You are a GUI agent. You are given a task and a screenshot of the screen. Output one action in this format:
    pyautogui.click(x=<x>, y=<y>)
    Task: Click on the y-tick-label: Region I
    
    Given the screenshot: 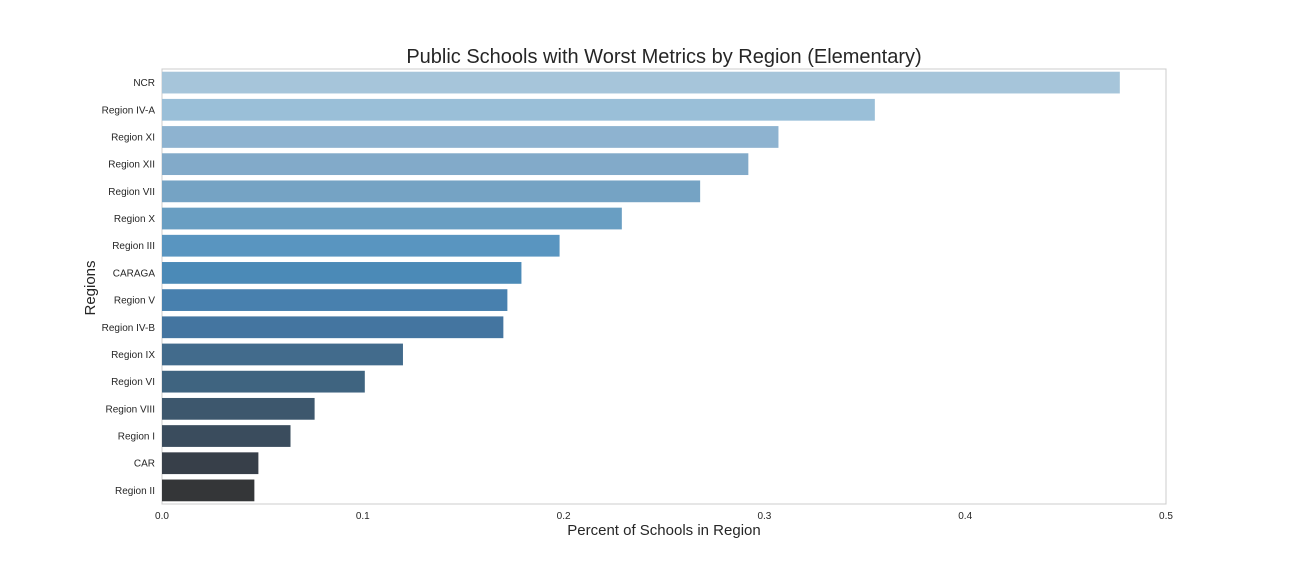 What is the action you would take?
    pyautogui.click(x=136, y=437)
    